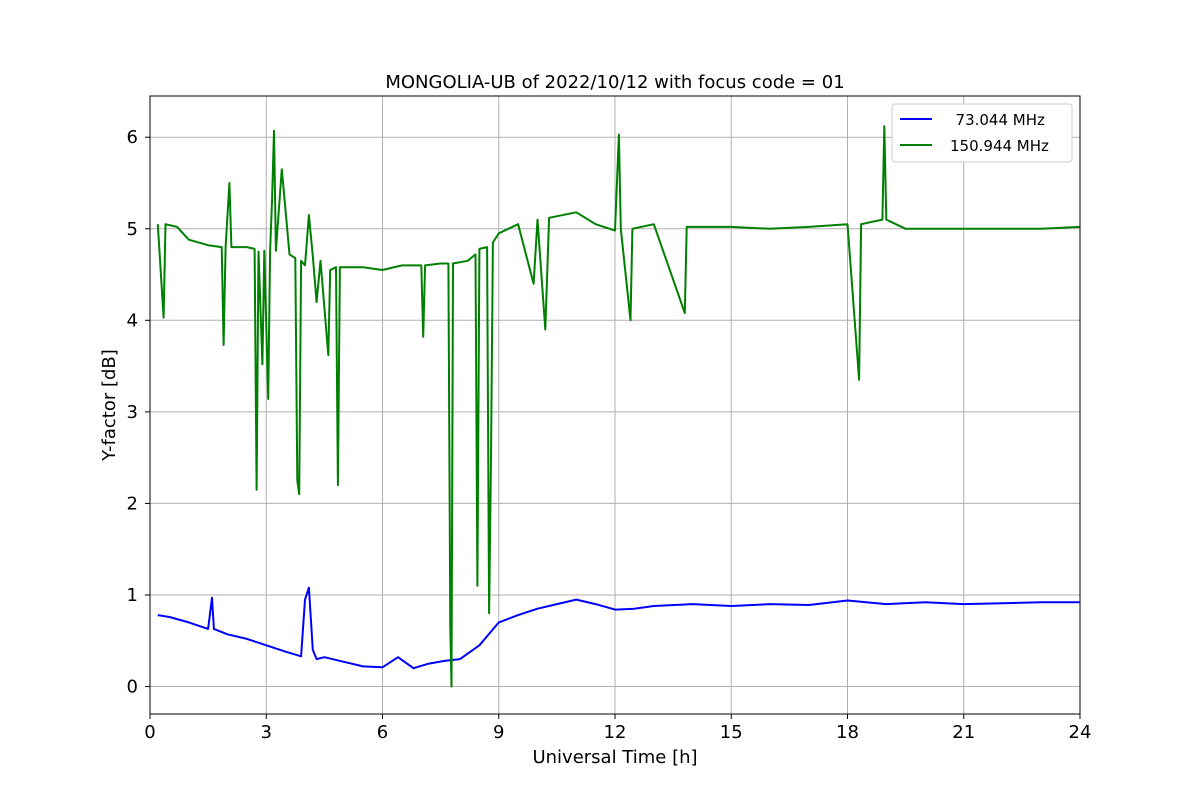 The height and width of the screenshot is (800, 1200). Describe the element at coordinates (999, 146) in the screenshot. I see `legend-label-150mhz: 150.944 MHz` at that location.